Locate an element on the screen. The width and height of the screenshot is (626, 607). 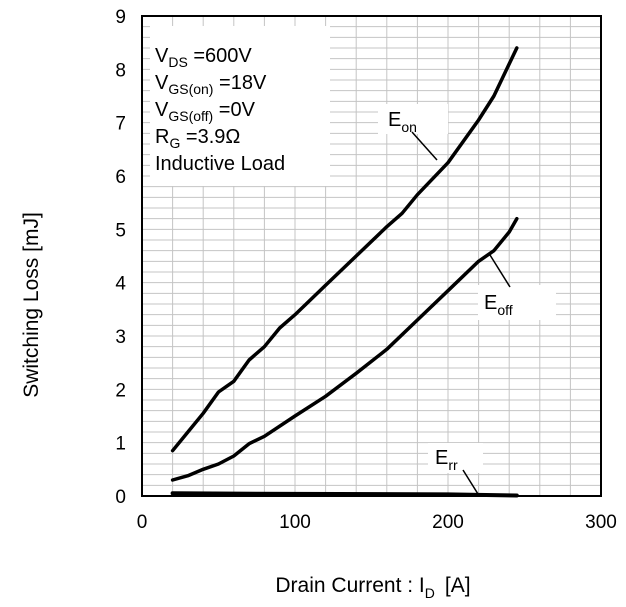
condition-line: VGS(off) =0V is located at coordinates (205, 111).